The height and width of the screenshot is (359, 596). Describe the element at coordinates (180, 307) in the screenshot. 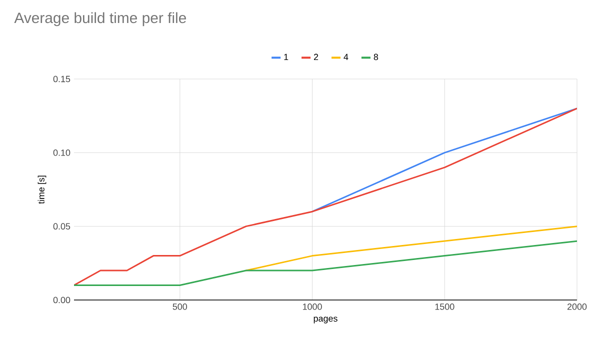

I see `x-tick-label: 500` at that location.